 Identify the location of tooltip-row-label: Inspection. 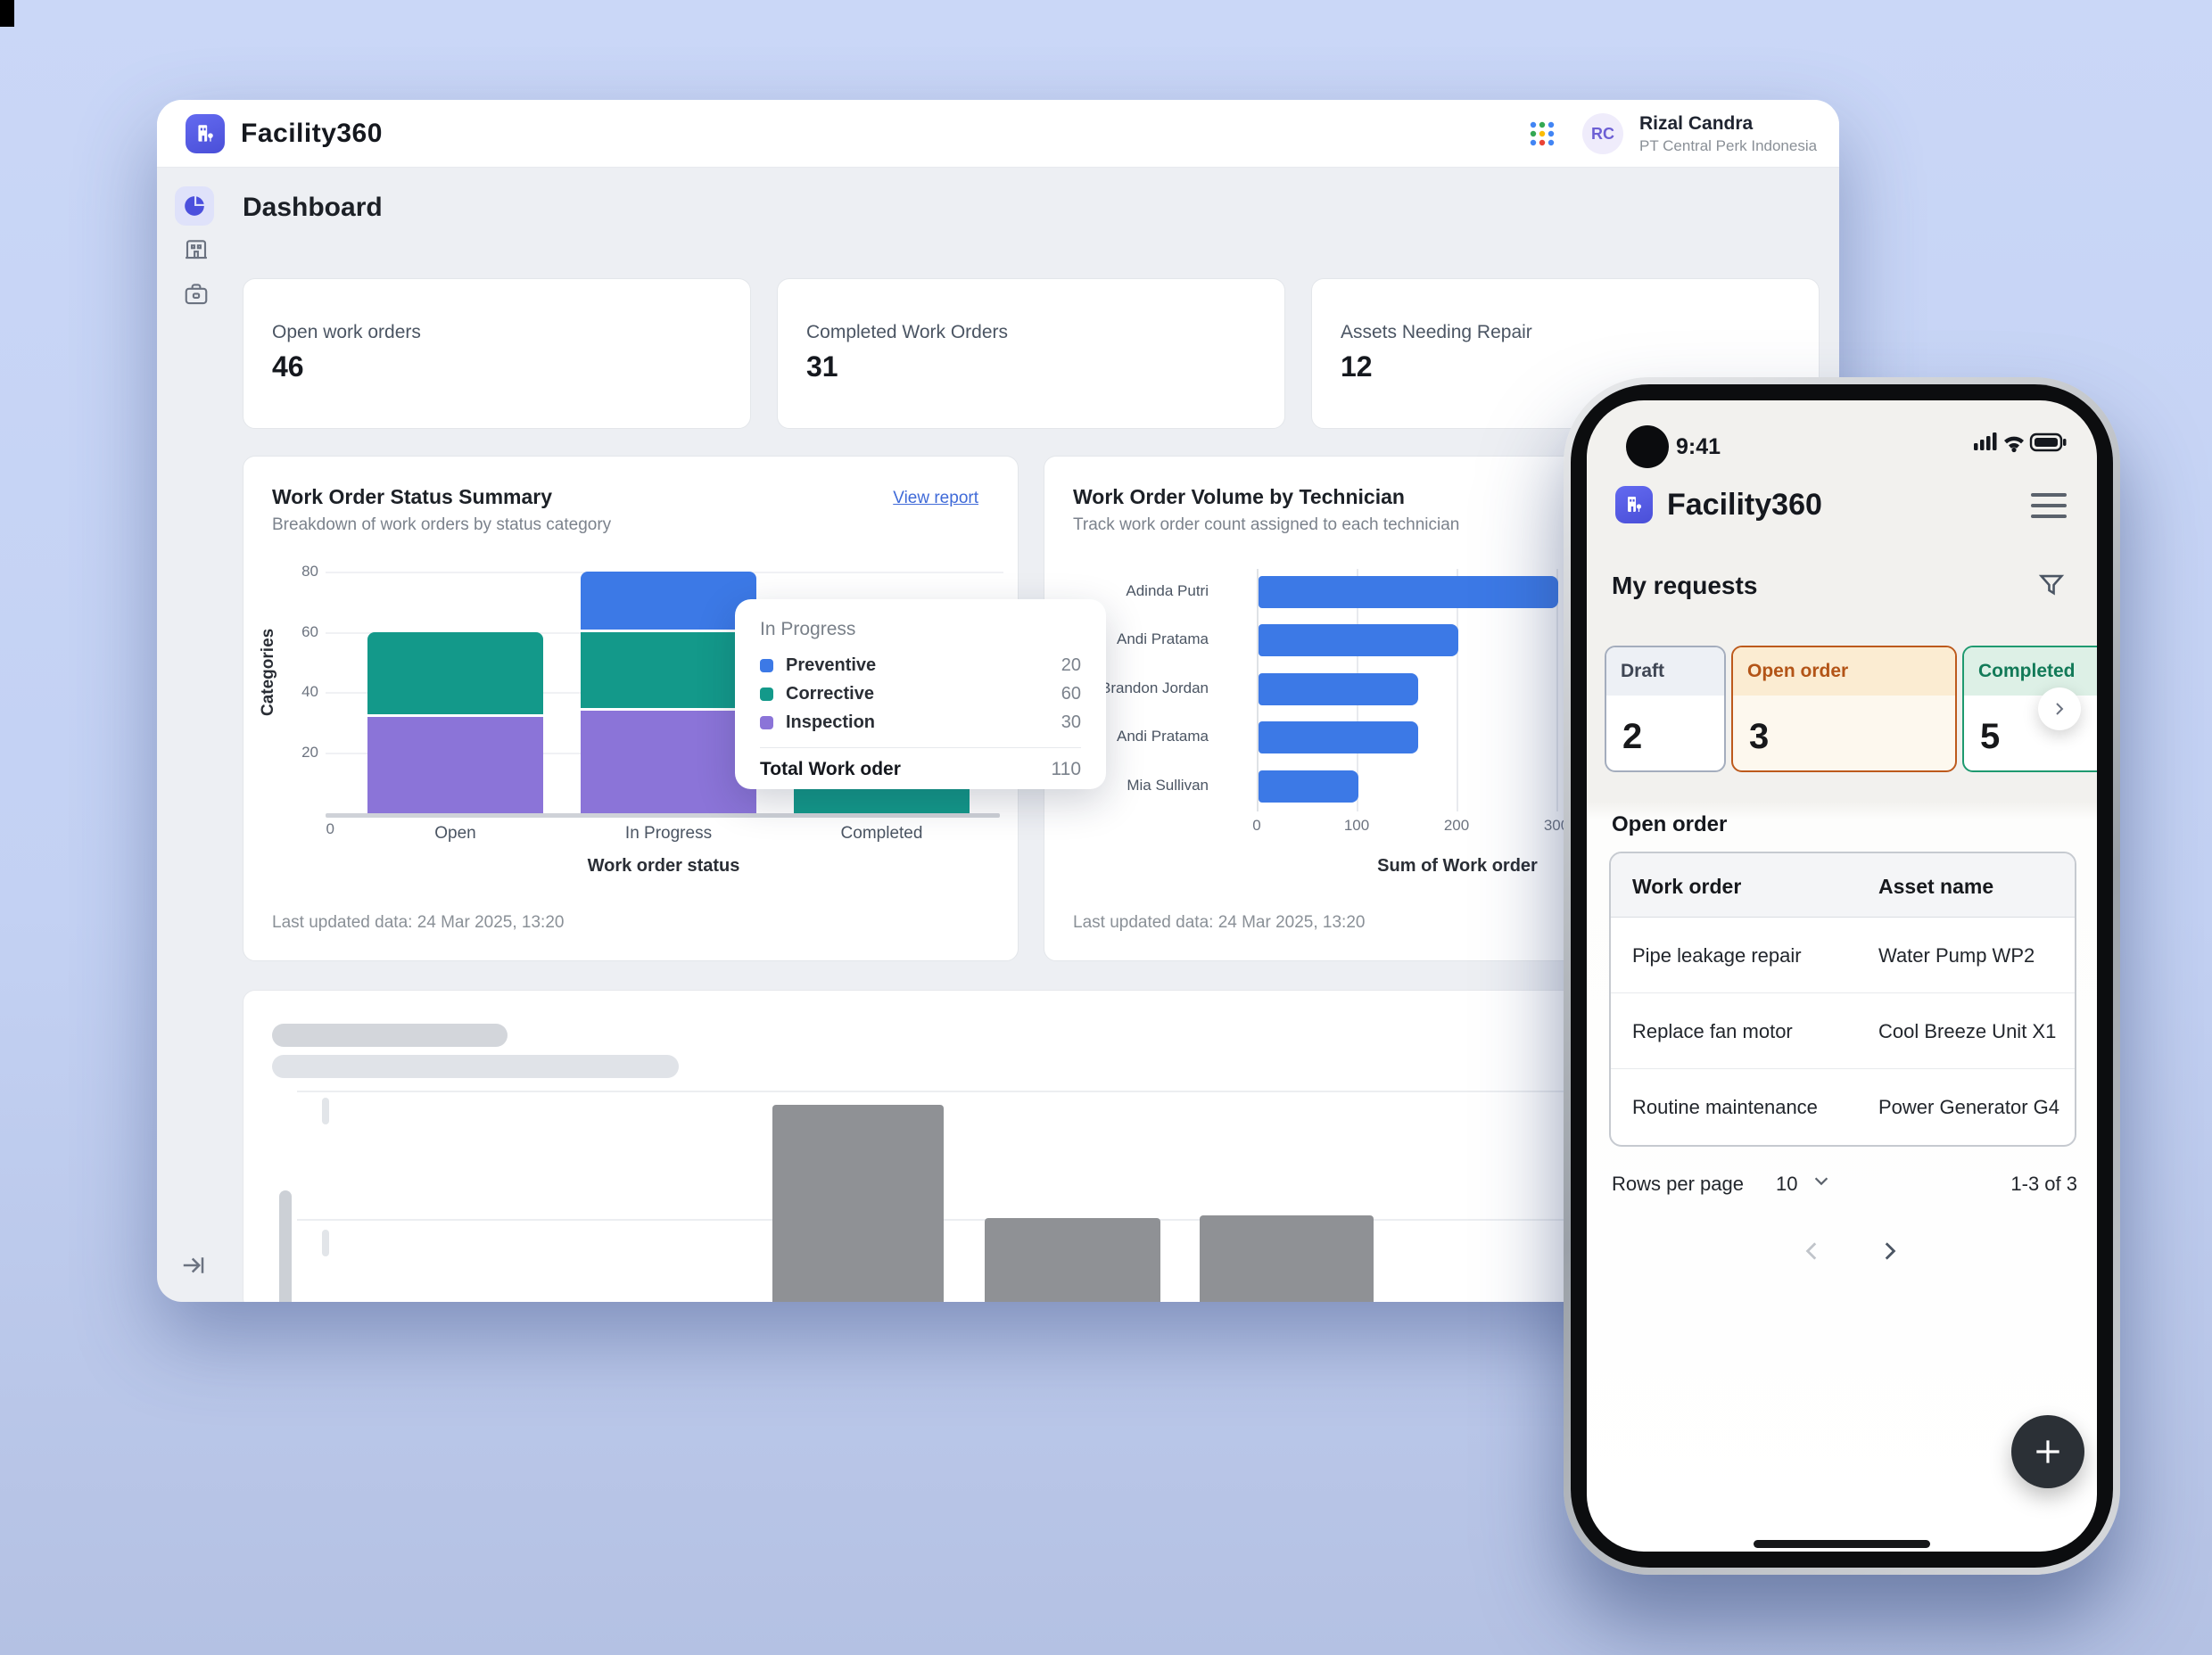
(831, 722).